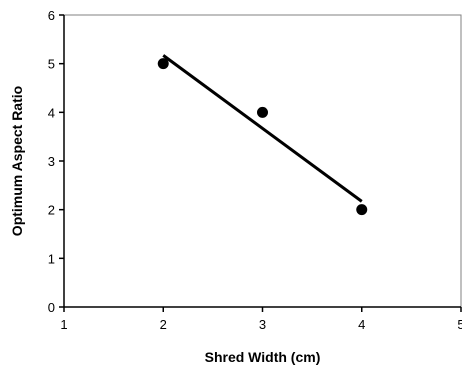  I want to click on x-tick-label: 5, so click(459, 324).